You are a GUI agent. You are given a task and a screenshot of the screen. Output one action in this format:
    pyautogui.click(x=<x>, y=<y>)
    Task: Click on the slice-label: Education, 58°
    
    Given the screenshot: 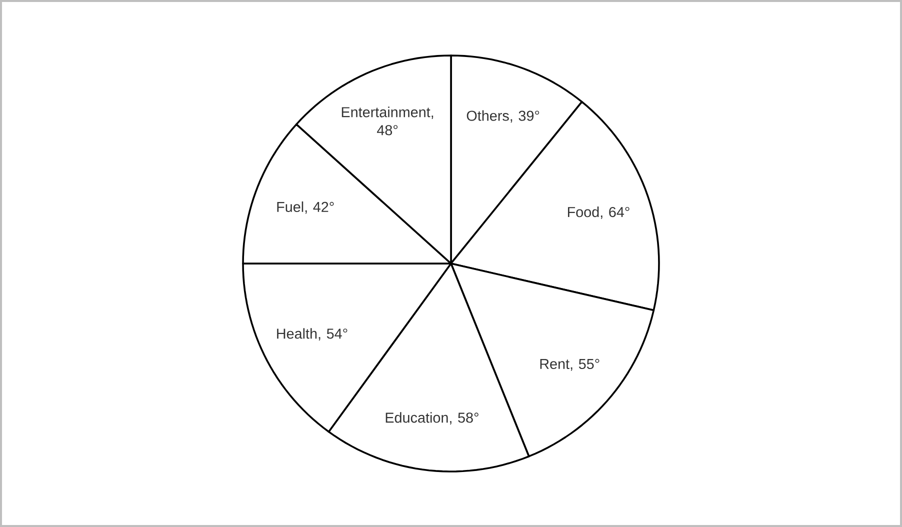 What is the action you would take?
    pyautogui.click(x=432, y=418)
    